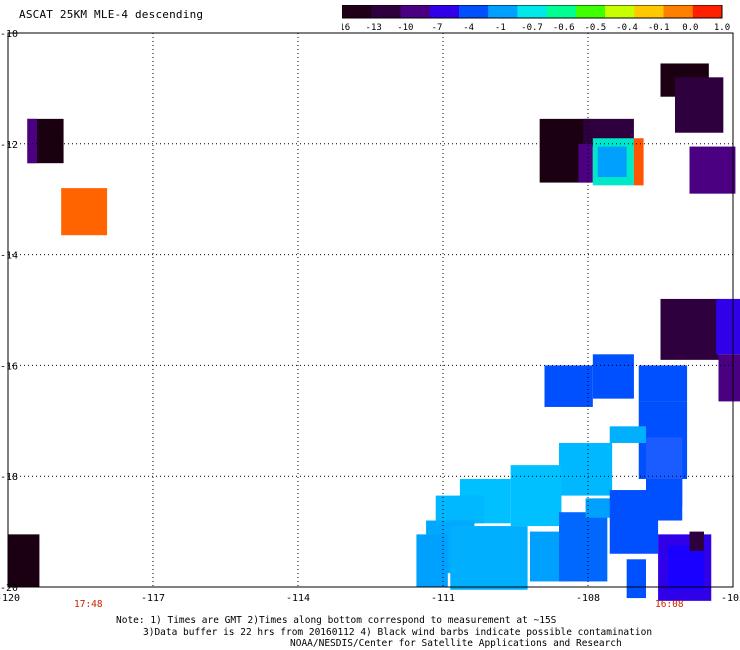 The width and height of the screenshot is (740, 650). What do you see at coordinates (730, 598) in the screenshot?
I see `x-tick-label: -105` at bounding box center [730, 598].